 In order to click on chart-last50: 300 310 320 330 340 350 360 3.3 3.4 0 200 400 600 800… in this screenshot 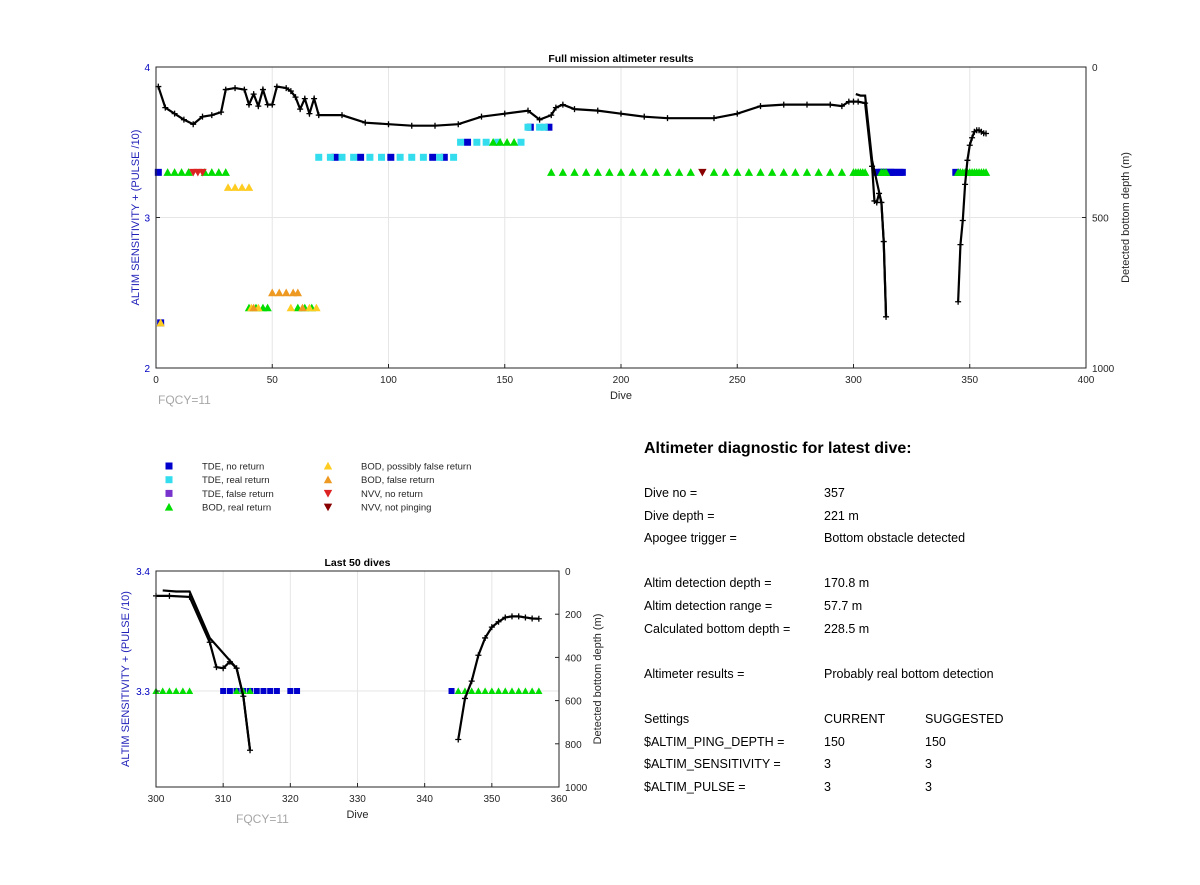, I will do `click(362, 691)`.